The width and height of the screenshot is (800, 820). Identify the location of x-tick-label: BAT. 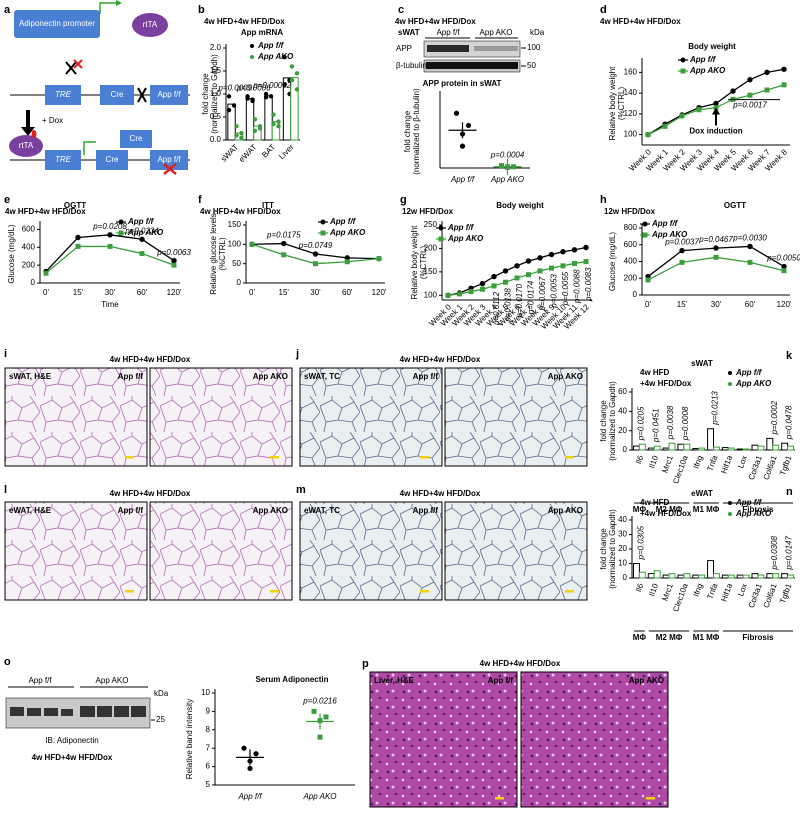
(268, 150).